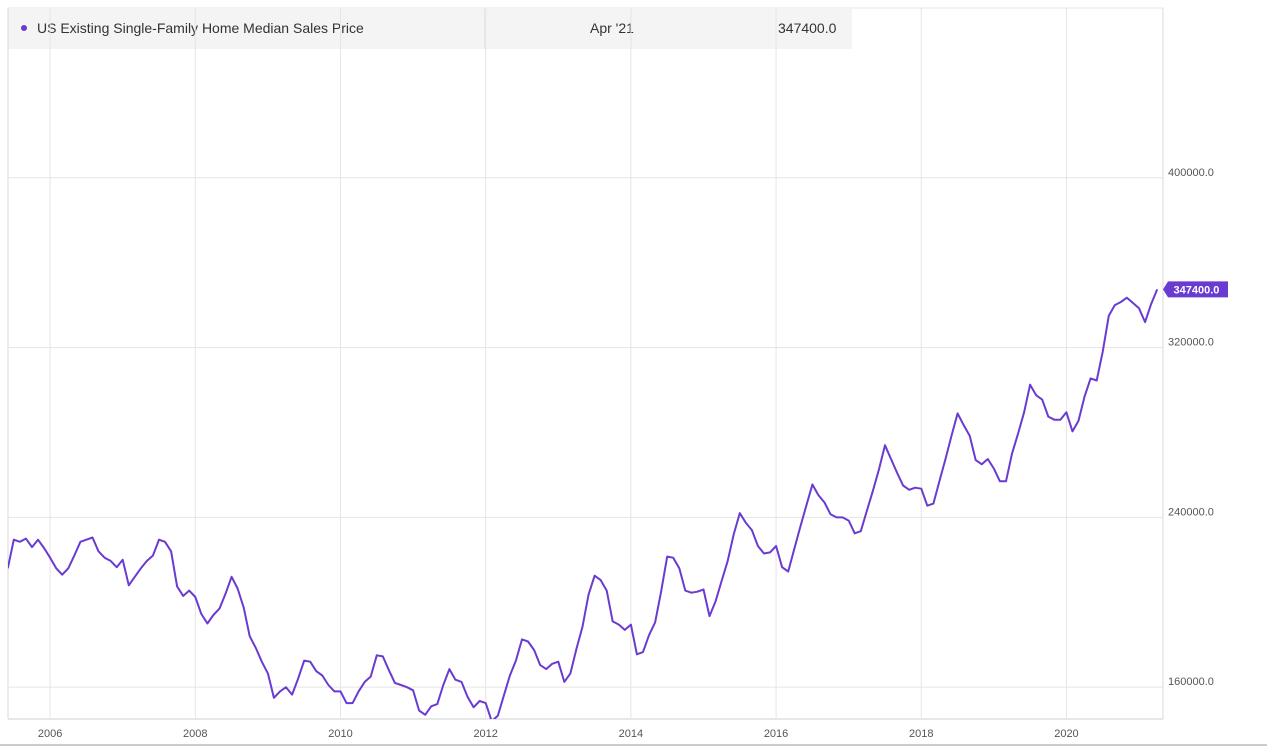  What do you see at coordinates (195, 734) in the screenshot?
I see `x-tick-label-2008: 2008` at bounding box center [195, 734].